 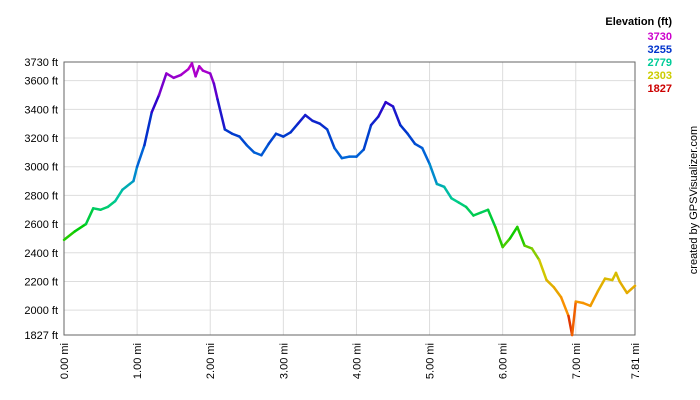 What do you see at coordinates (138, 361) in the screenshot?
I see `x-tick-label: 1.00 mi` at bounding box center [138, 361].